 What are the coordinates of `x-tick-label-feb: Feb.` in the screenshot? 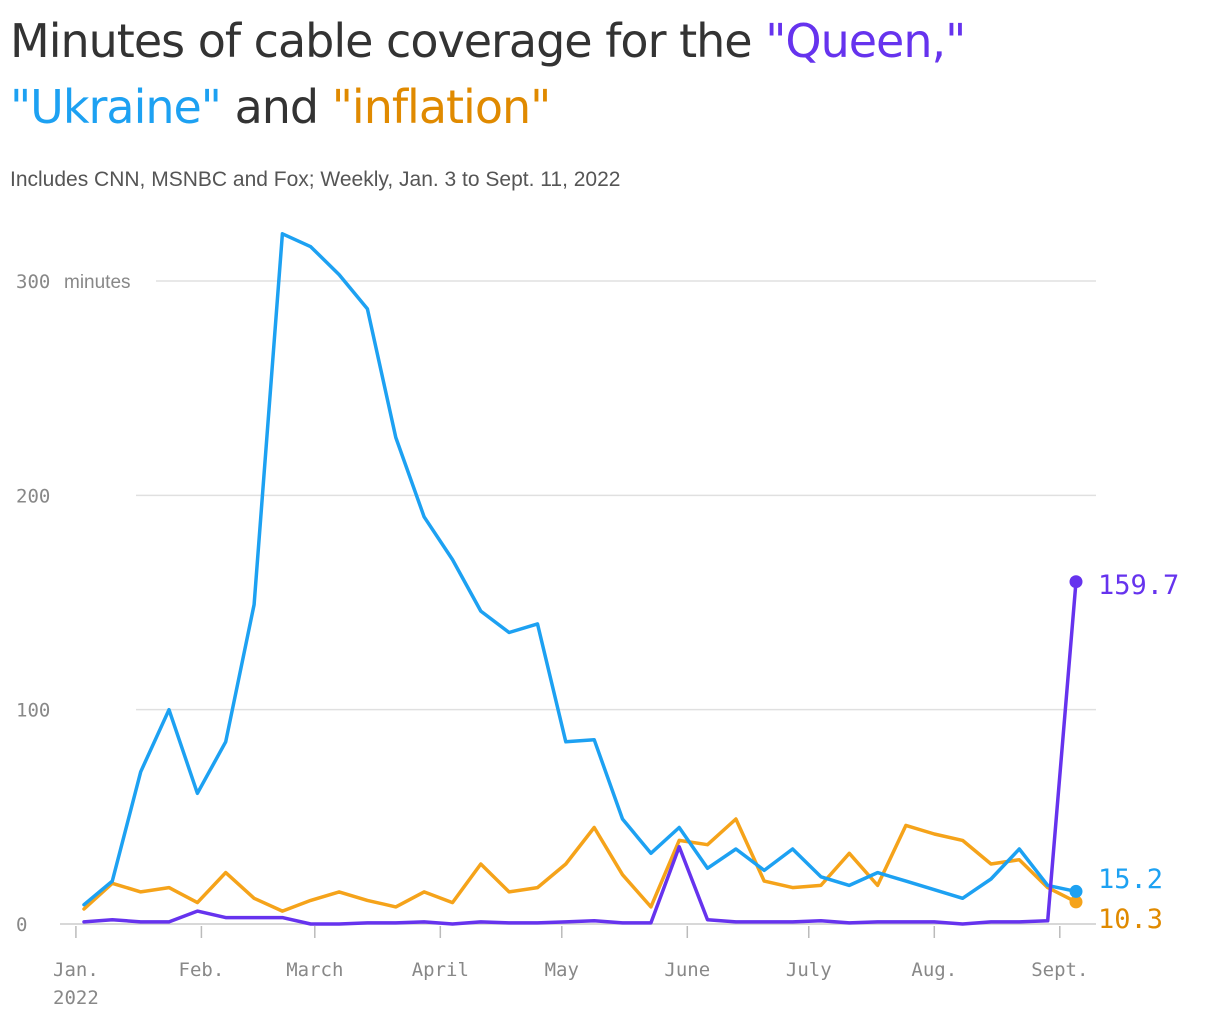 It's located at (202, 970).